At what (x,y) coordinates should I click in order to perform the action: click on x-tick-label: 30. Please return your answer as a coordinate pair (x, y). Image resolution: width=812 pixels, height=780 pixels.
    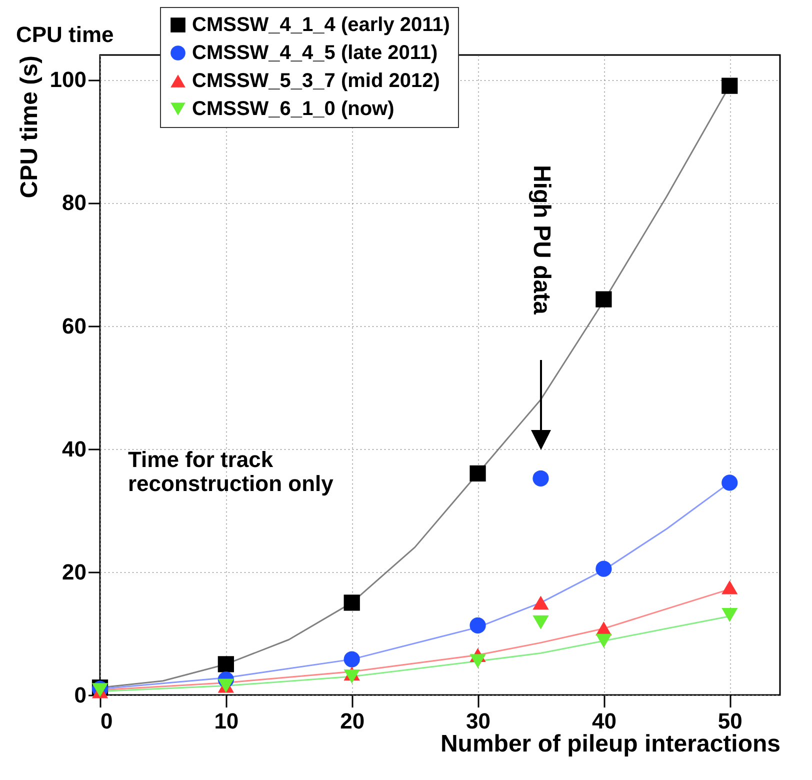
    Looking at the image, I should click on (478, 721).